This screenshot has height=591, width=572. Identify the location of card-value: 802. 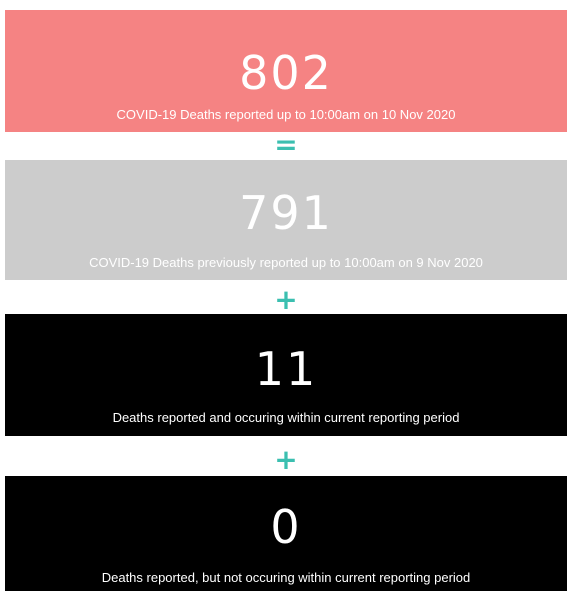
(286, 73).